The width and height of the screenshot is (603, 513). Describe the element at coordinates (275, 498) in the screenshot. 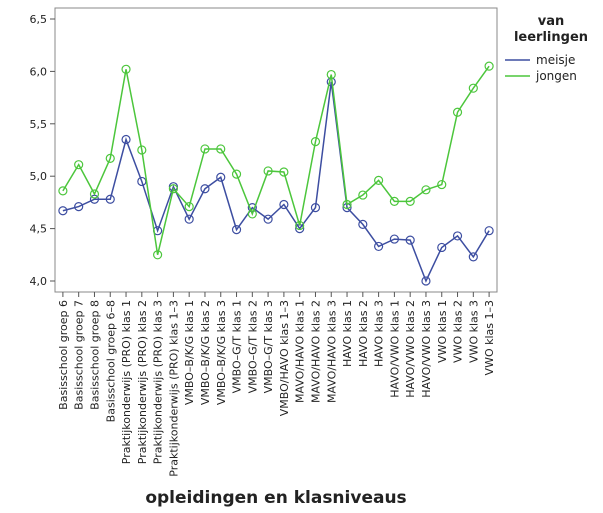

I see `x-axis-title: opleidingen en klasniveaus` at that location.